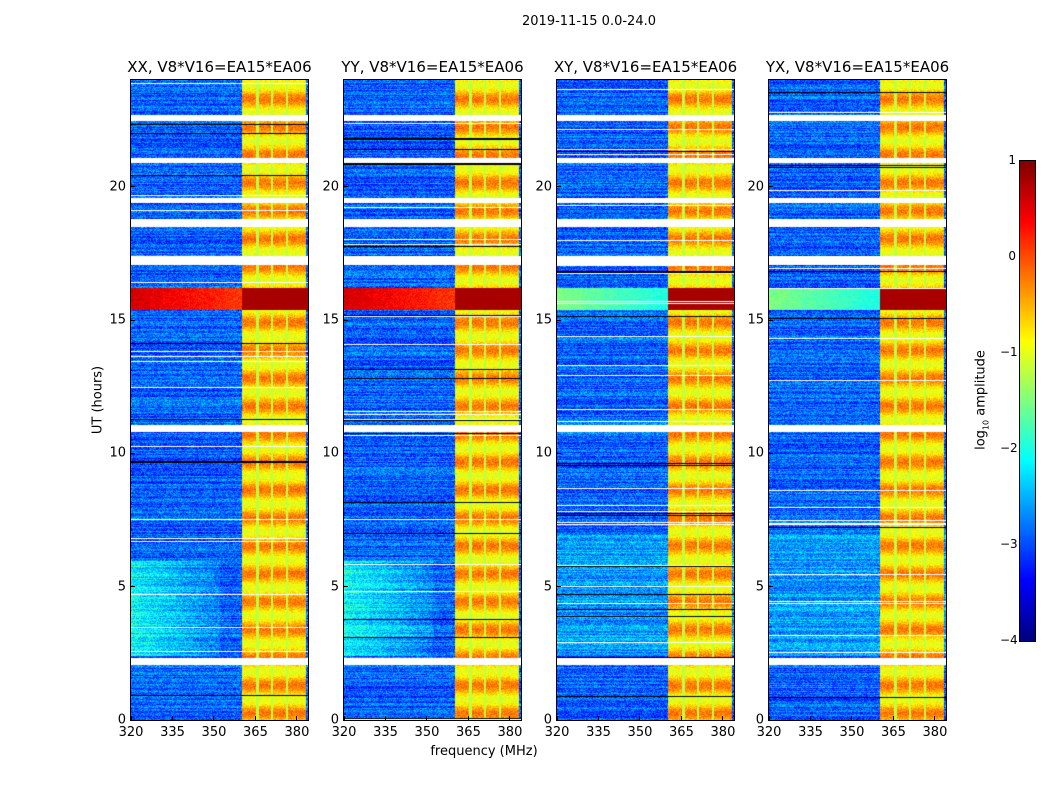  I want to click on heatmap-xx, so click(219, 400).